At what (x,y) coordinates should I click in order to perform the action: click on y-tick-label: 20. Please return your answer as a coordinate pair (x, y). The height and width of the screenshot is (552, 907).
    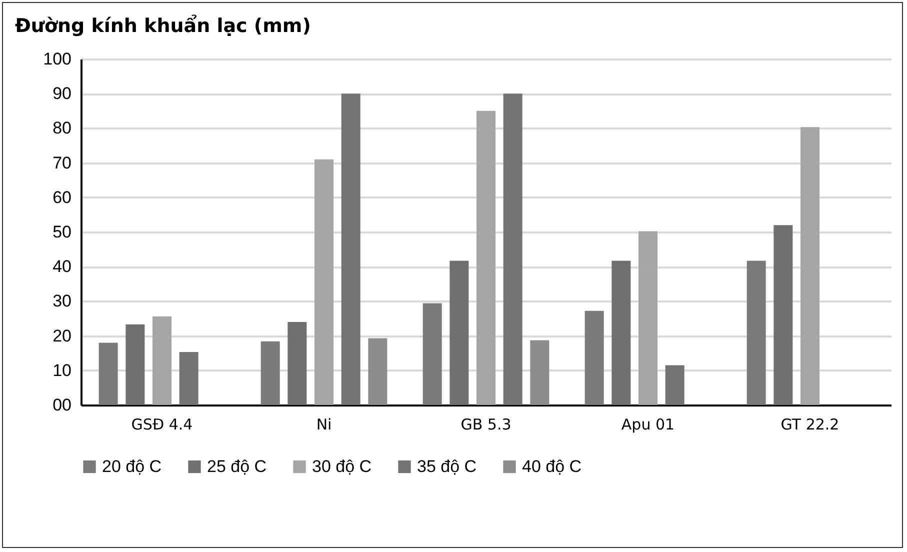
    Looking at the image, I should click on (62, 336).